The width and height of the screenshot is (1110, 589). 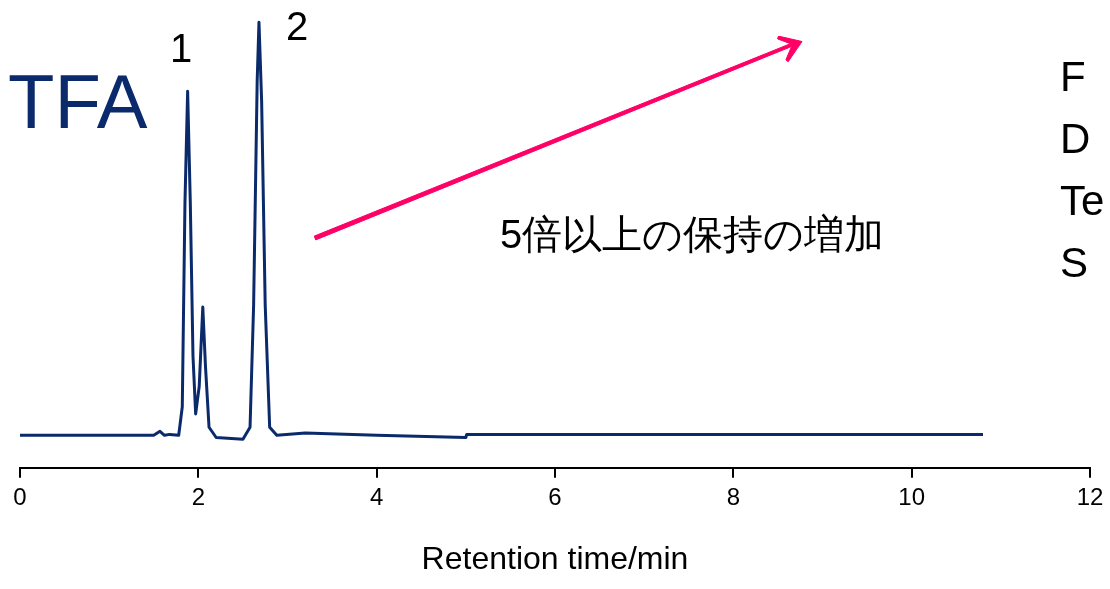 What do you see at coordinates (555, 496) in the screenshot?
I see `x-tick-label: 6` at bounding box center [555, 496].